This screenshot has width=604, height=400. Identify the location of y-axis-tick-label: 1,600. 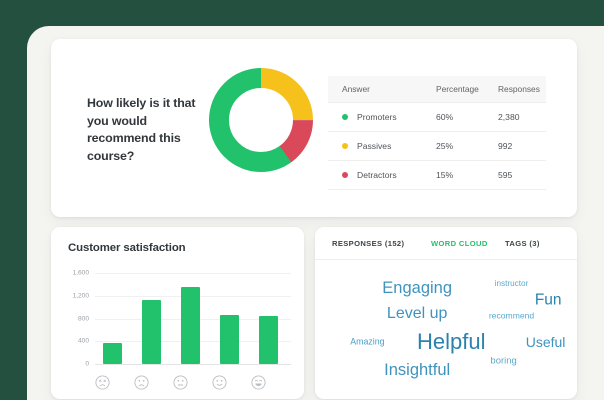
(80, 273).